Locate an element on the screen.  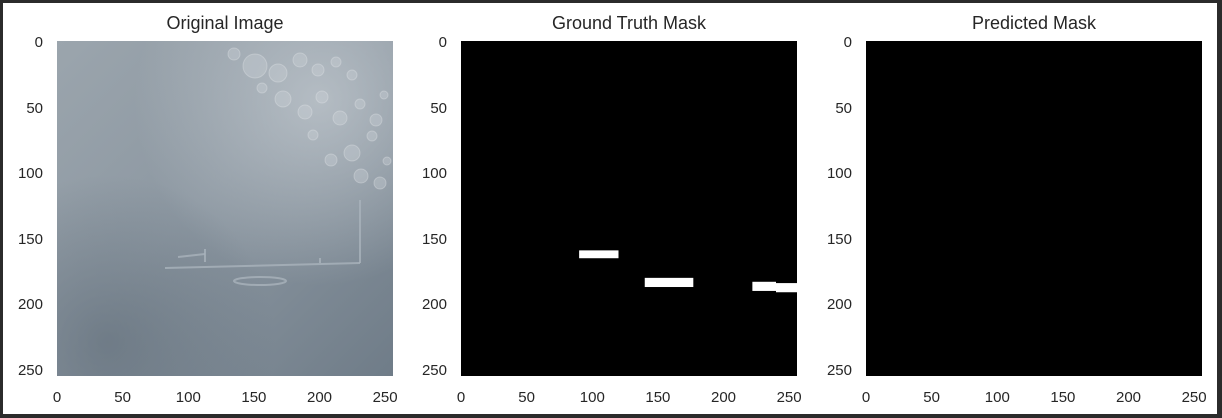
x-axis-predicted: 0 50 100 150 200 250 is located at coordinates (1034, 397).